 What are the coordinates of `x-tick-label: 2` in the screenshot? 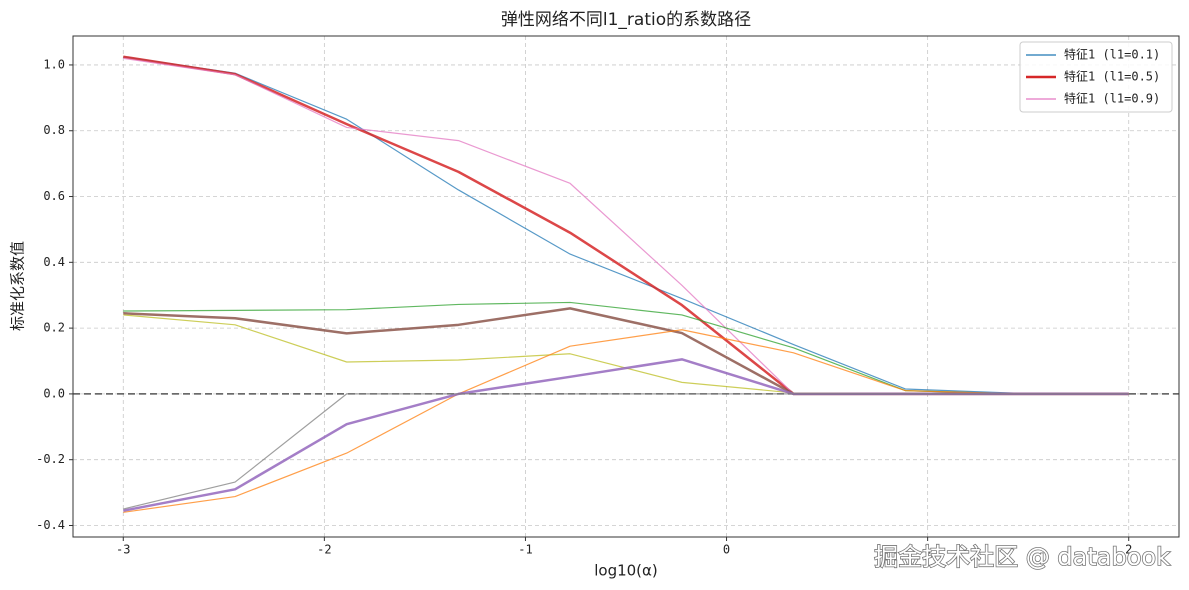 It's located at (1128, 550).